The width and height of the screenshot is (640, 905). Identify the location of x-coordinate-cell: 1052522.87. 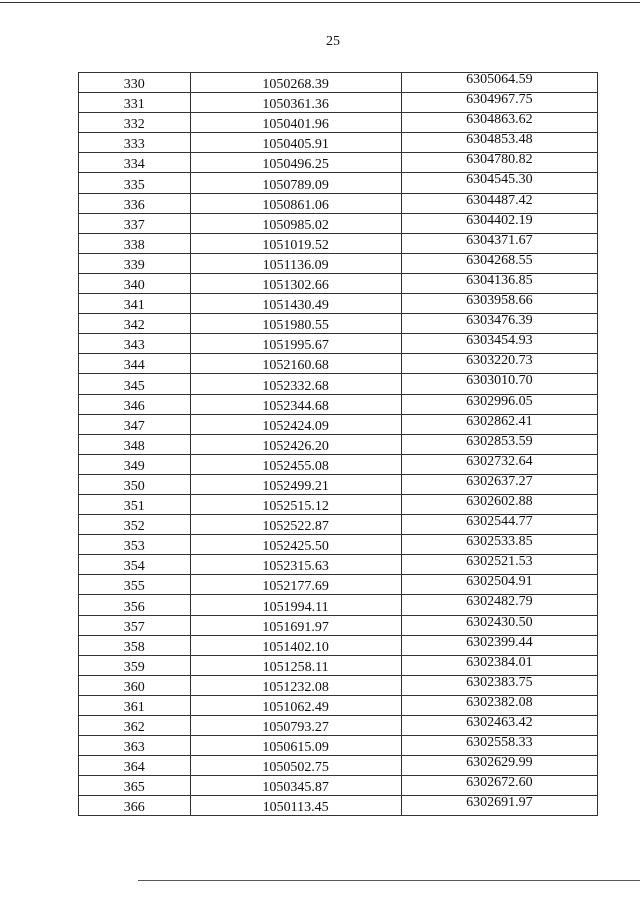
(295, 525).